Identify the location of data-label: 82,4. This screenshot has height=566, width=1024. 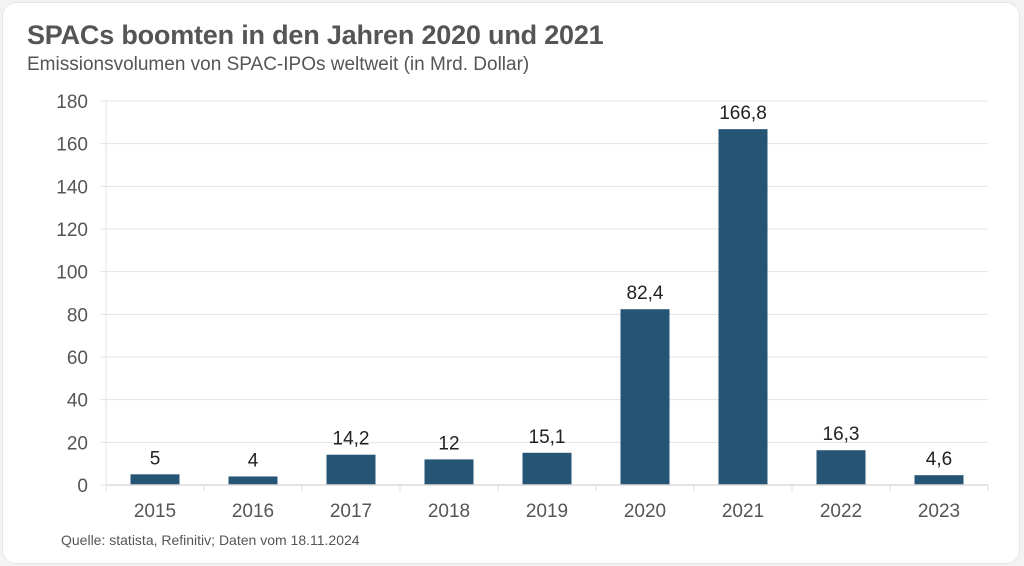
(645, 293).